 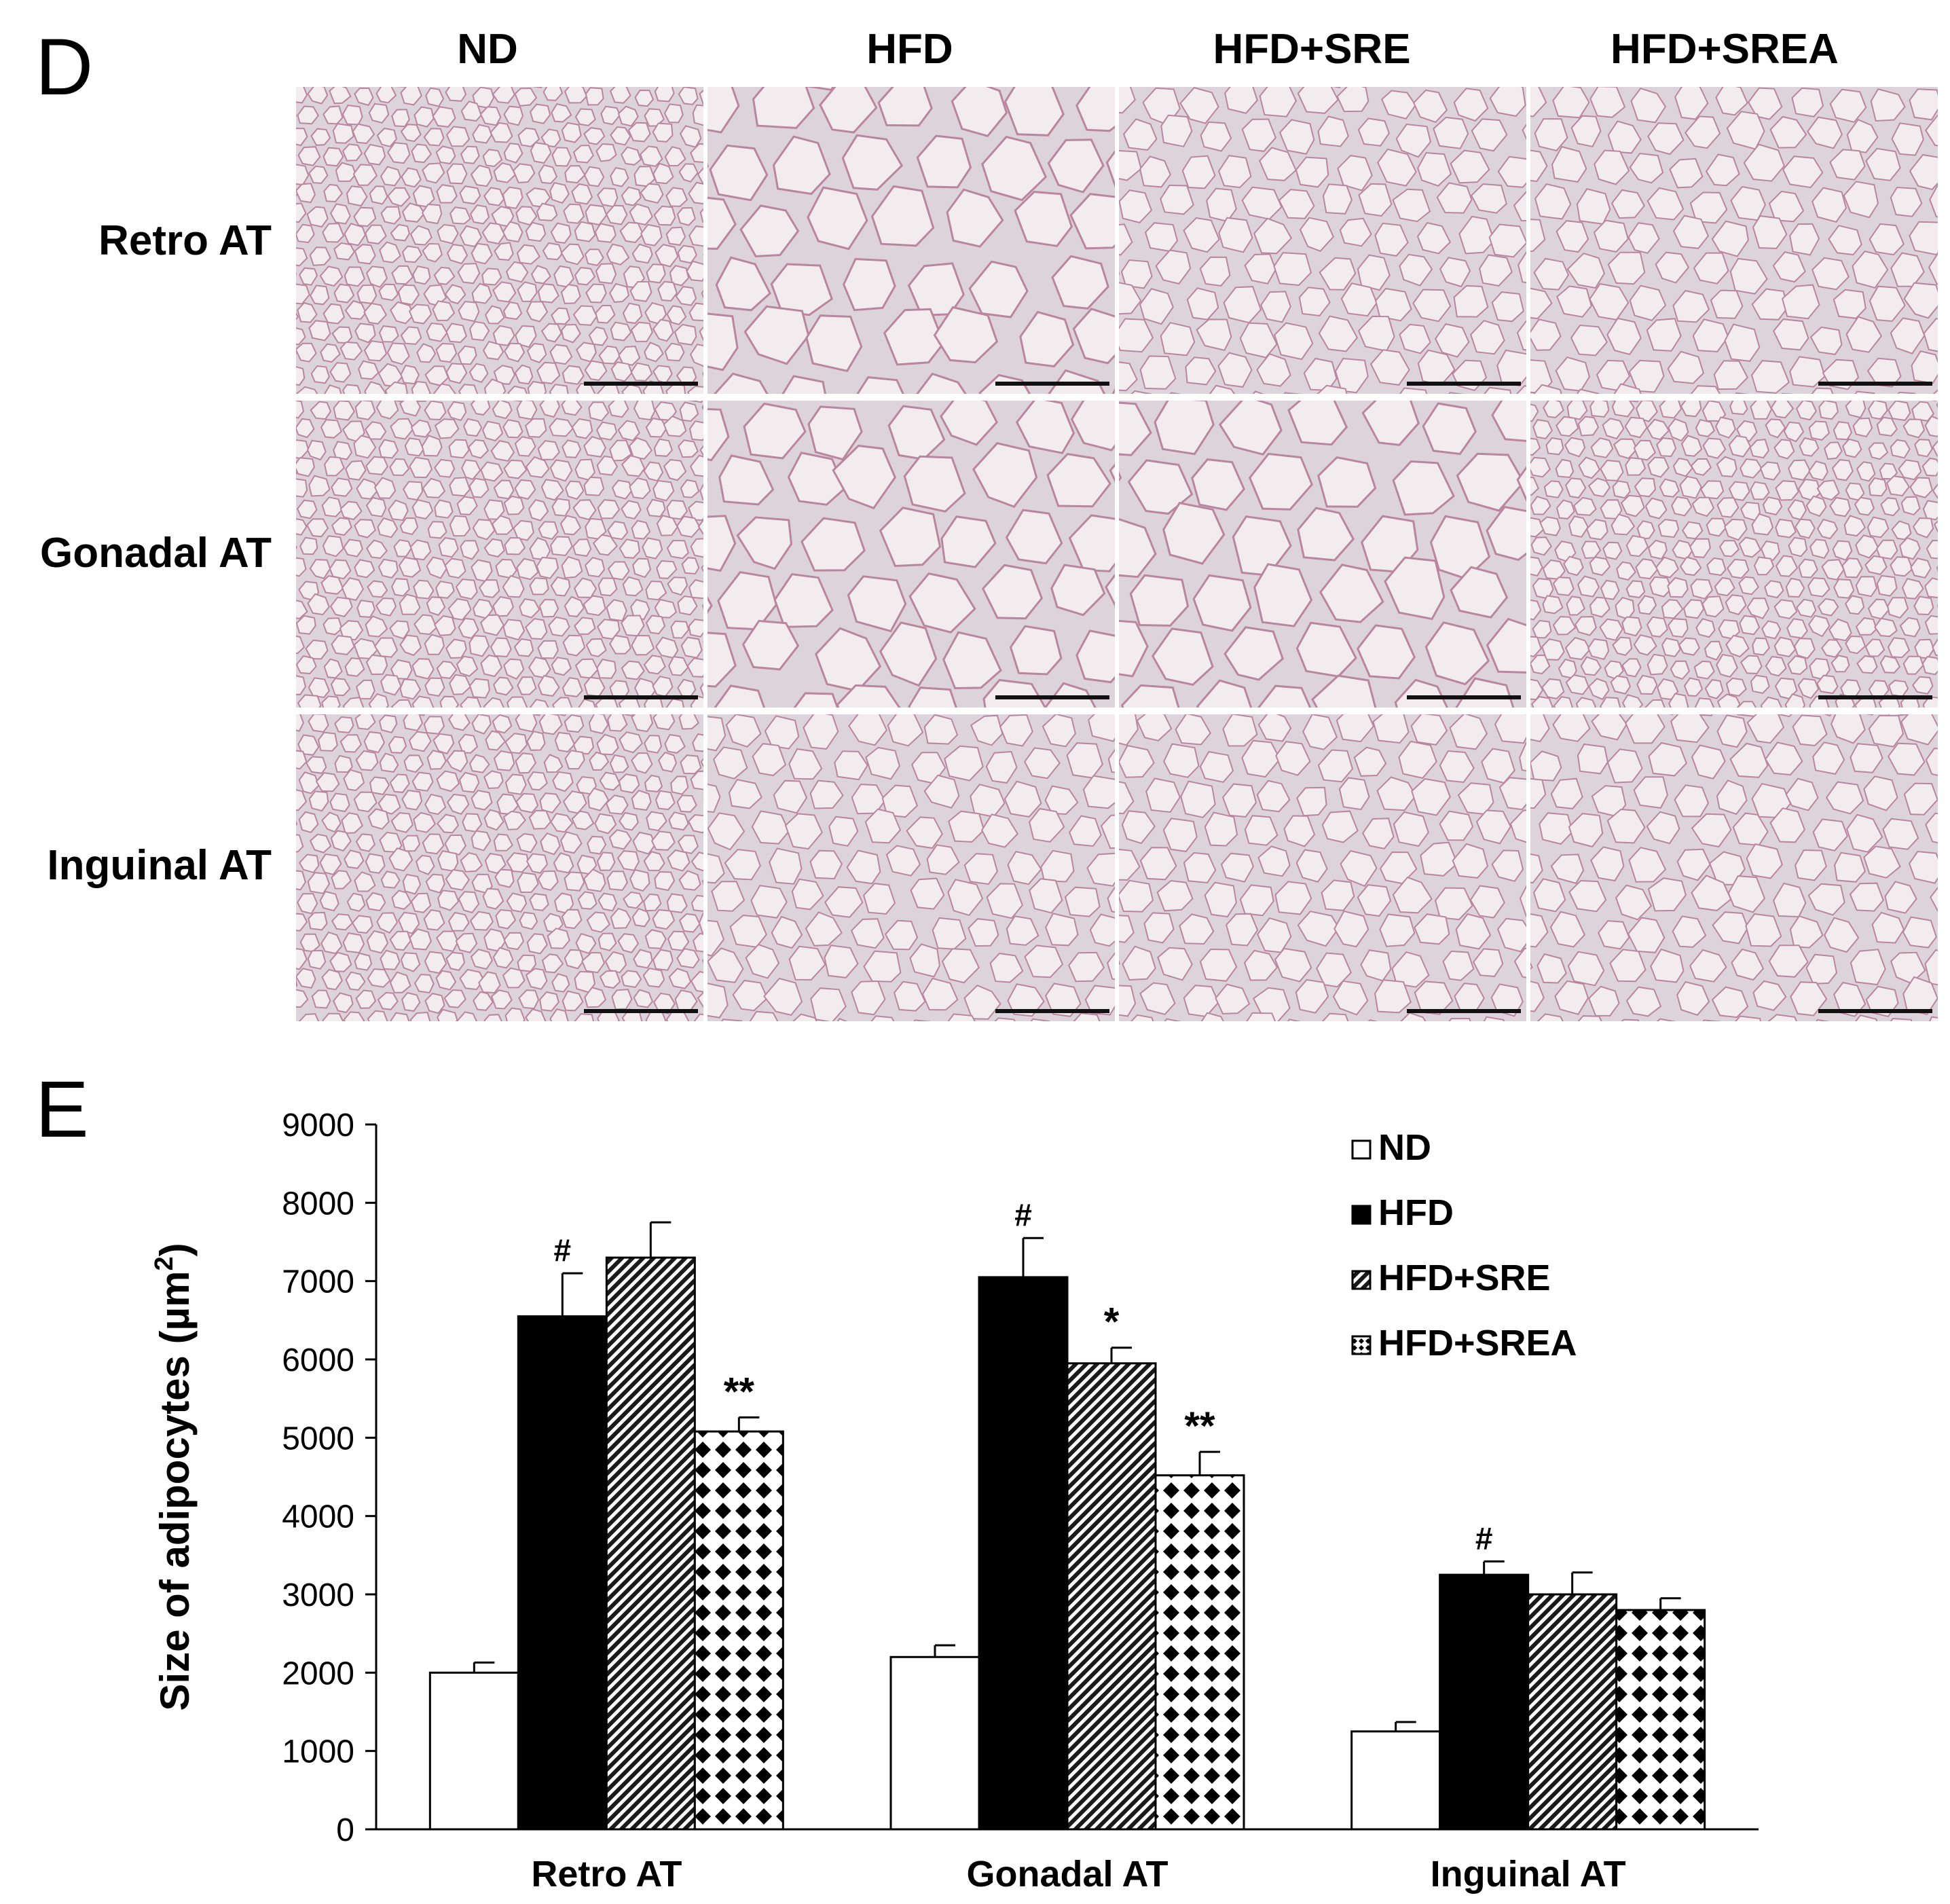 I want to click on y-axis-label: Size of adipocytes (µm2), so click(x=174, y=1476).